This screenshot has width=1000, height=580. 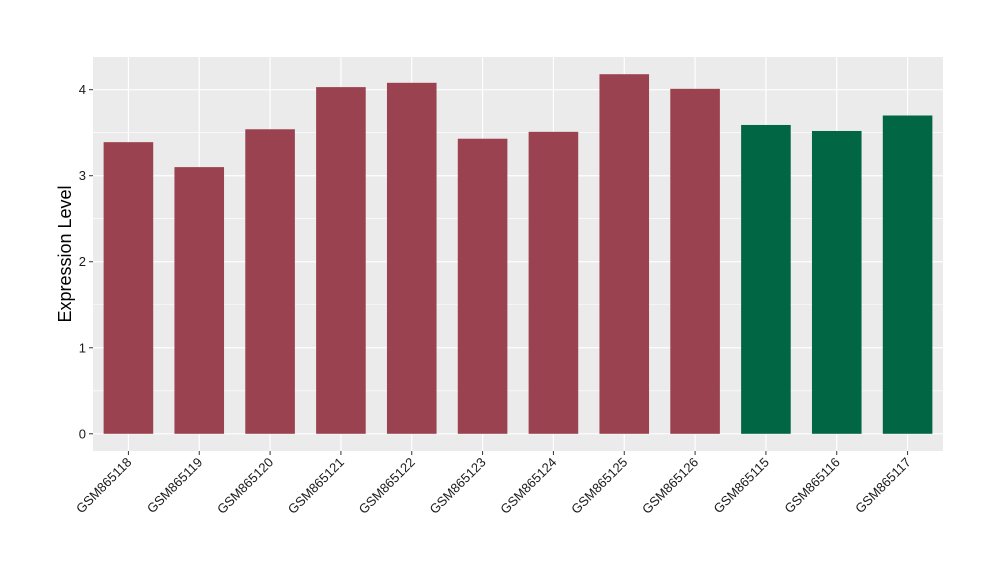 What do you see at coordinates (695, 261) in the screenshot?
I see `bar-GSM865126` at bounding box center [695, 261].